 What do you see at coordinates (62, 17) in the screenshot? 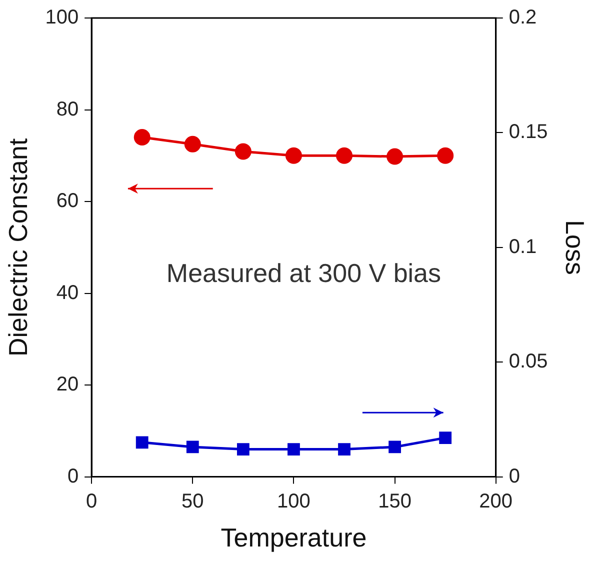
I see `y-tick-label: 100` at bounding box center [62, 17].